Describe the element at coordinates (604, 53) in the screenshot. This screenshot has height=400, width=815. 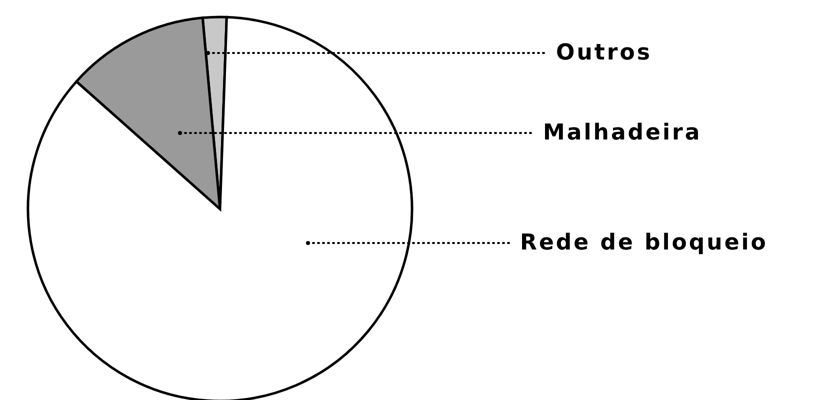
I see `slice-label: Outros` at that location.